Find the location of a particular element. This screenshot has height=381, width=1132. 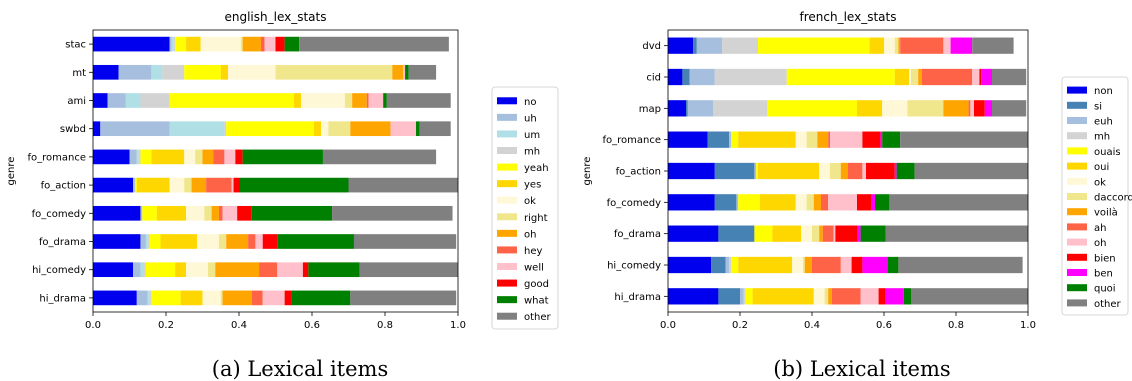

chart1-legend-swatch-right is located at coordinates (507, 217).